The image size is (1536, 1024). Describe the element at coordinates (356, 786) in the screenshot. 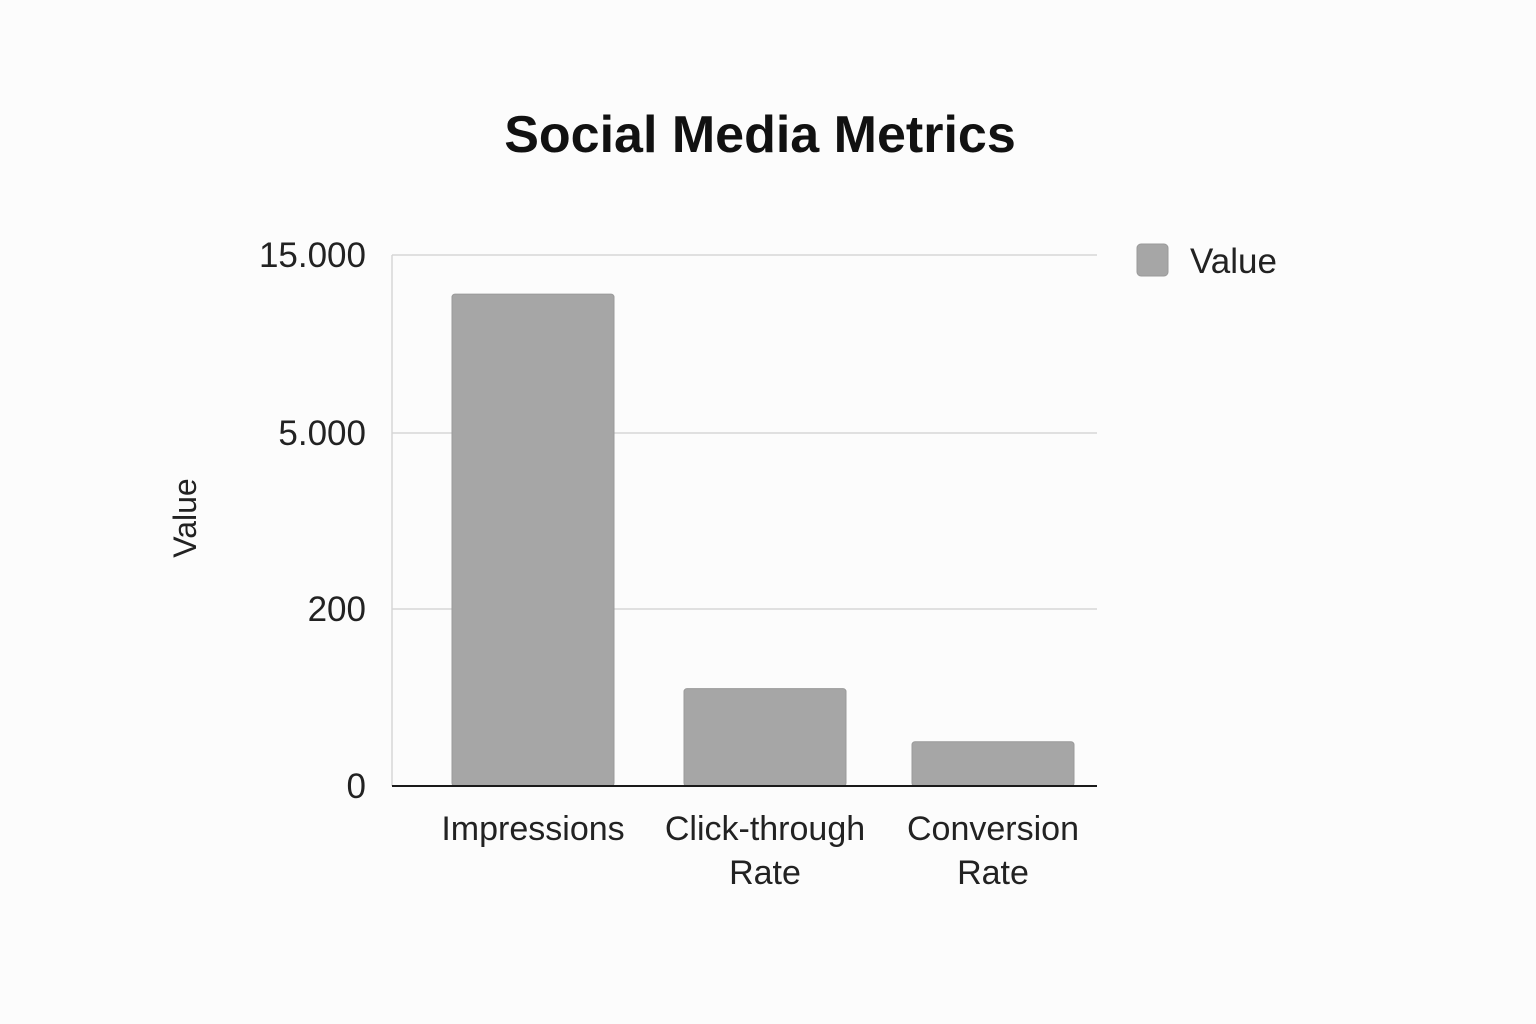

I see `y-tick-label: 0` at that location.